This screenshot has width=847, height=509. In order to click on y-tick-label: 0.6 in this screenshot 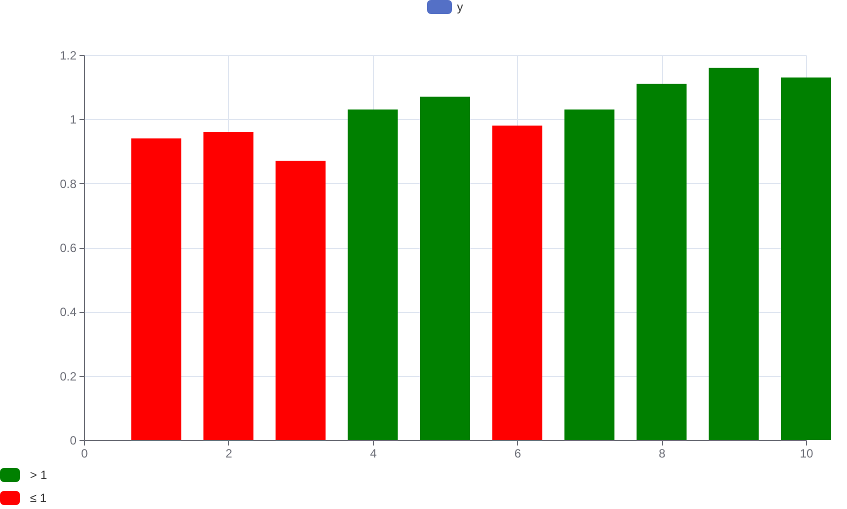, I will do `click(68, 248)`.